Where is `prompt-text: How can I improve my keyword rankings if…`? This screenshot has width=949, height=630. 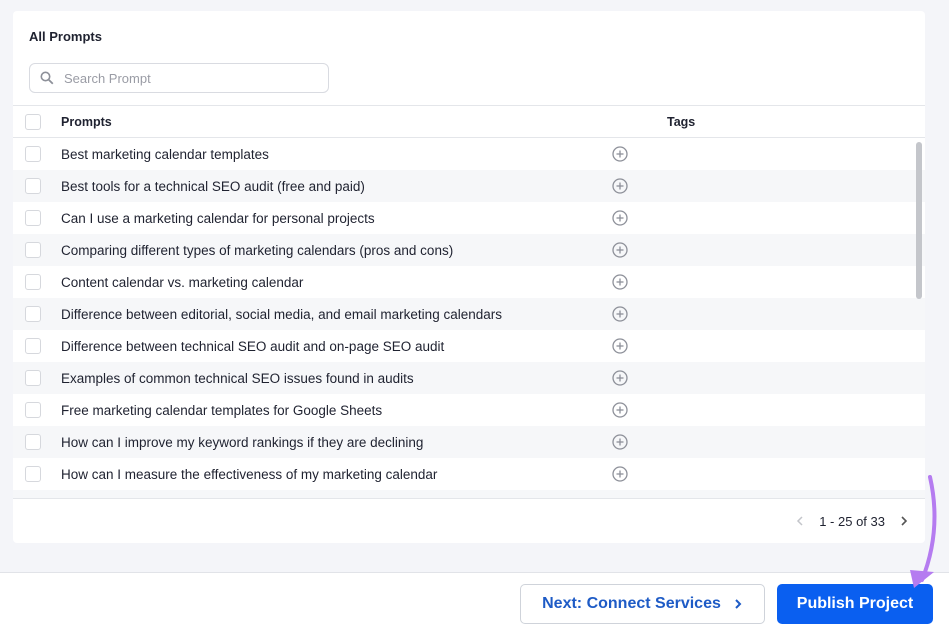
prompt-text: How can I improve my keyword rankings if… is located at coordinates (242, 442).